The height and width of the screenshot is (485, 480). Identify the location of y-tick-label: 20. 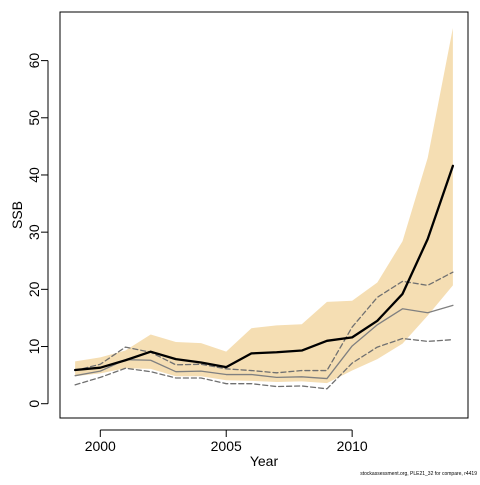
(34, 289).